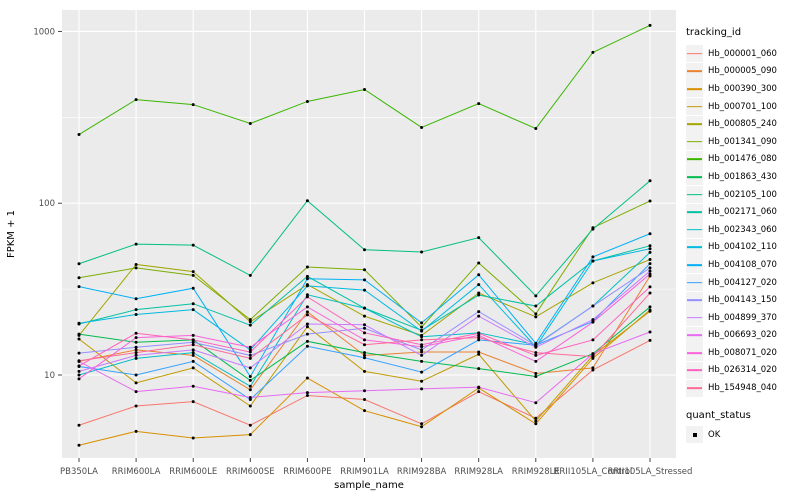  What do you see at coordinates (44, 32) in the screenshot?
I see `y-tick-label: 1000` at bounding box center [44, 32].